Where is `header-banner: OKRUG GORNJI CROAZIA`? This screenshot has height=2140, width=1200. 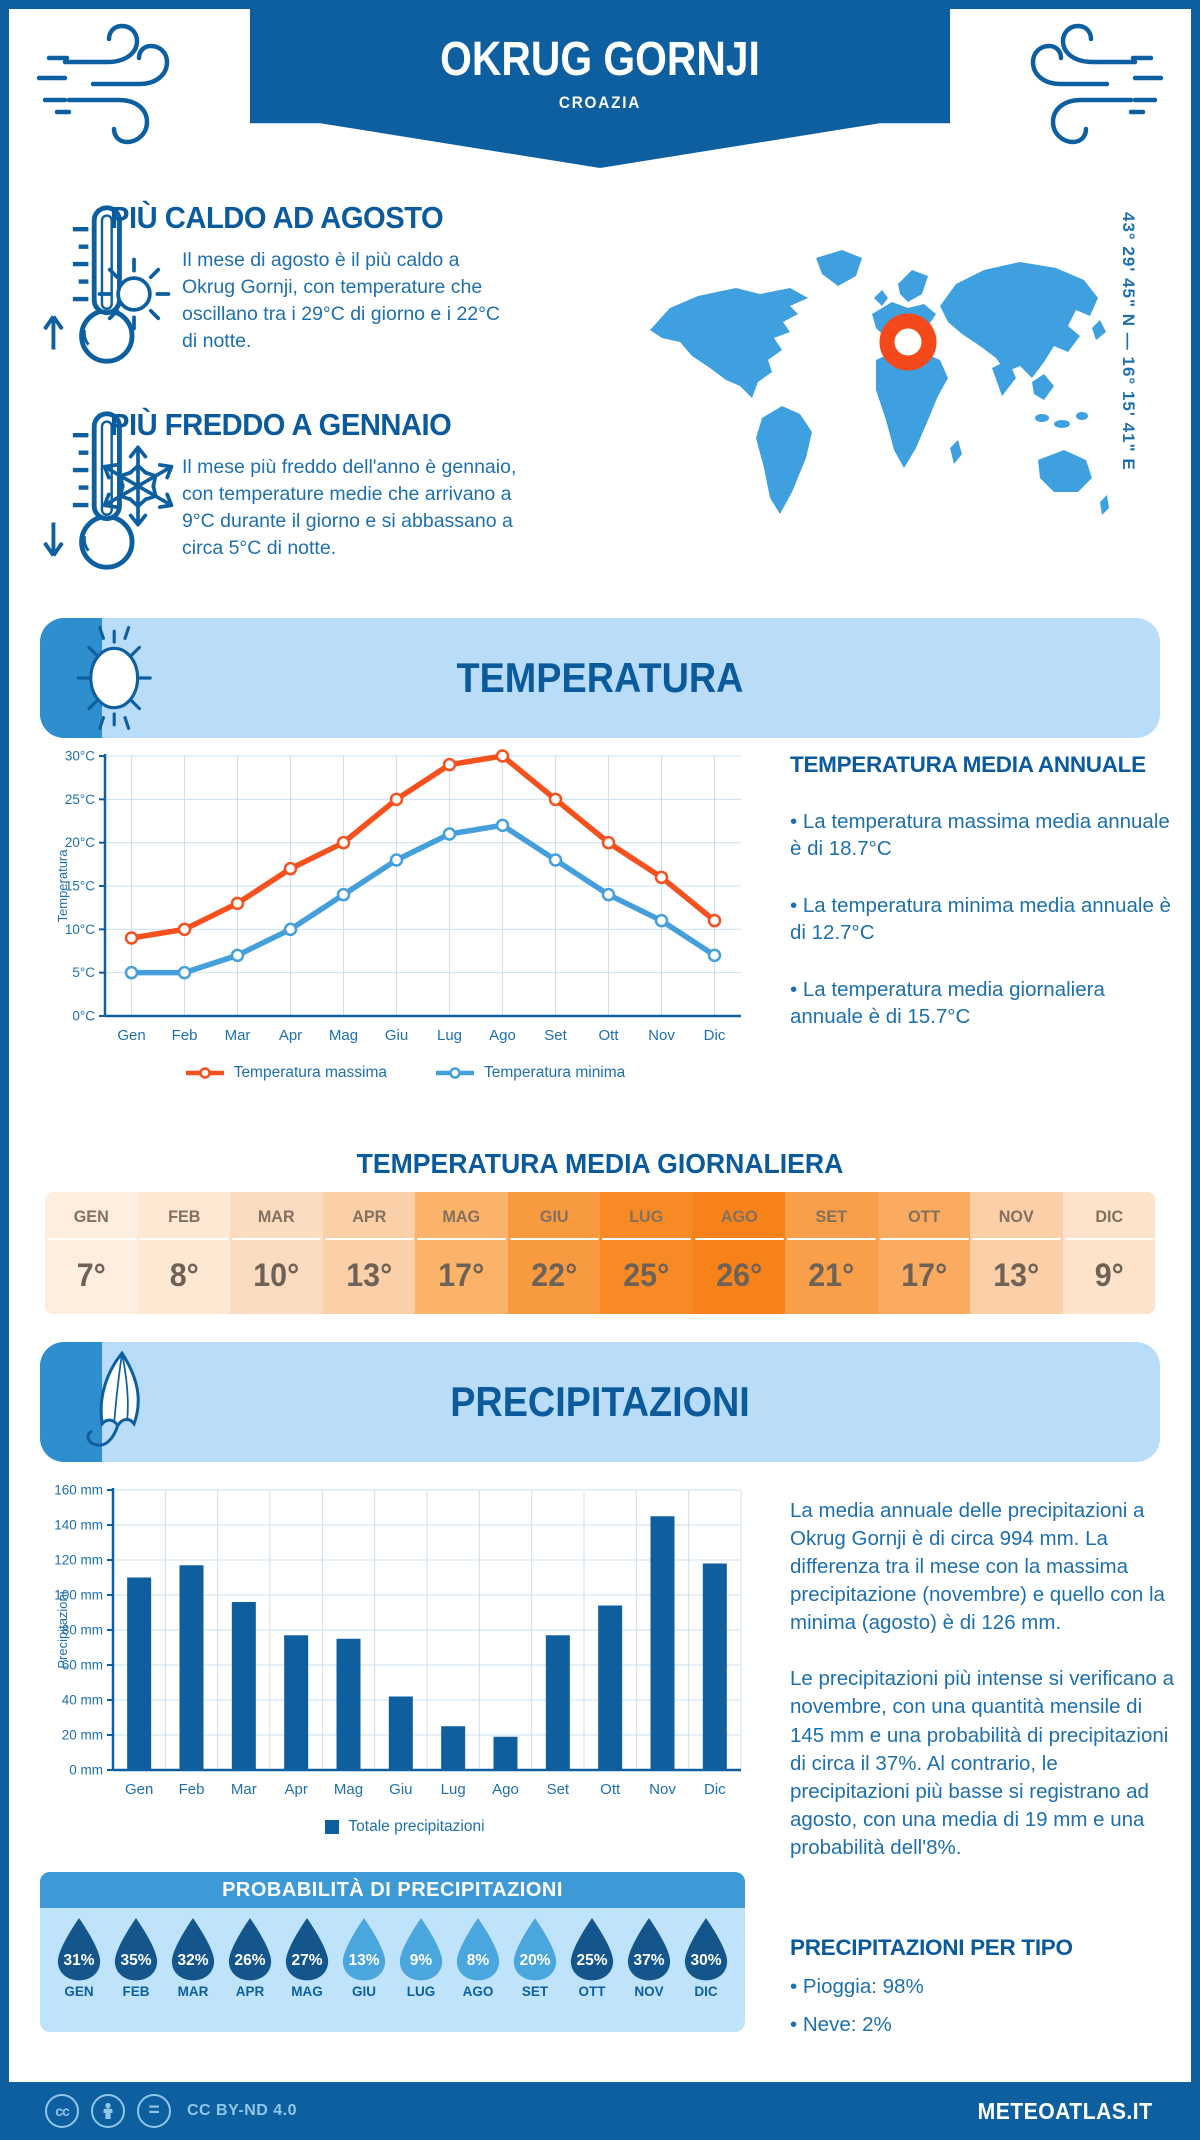
header-banner: OKRUG GORNJI CROAZIA is located at coordinates (600, 88).